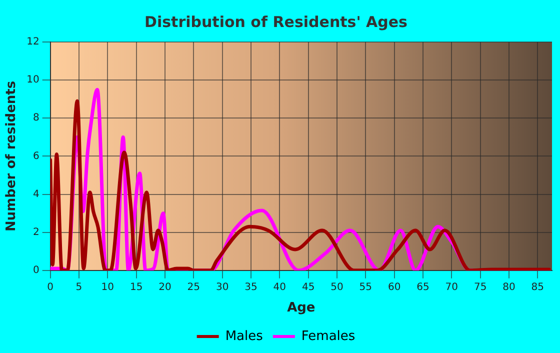  I want to click on x-tick-label: 40, so click(279, 287).